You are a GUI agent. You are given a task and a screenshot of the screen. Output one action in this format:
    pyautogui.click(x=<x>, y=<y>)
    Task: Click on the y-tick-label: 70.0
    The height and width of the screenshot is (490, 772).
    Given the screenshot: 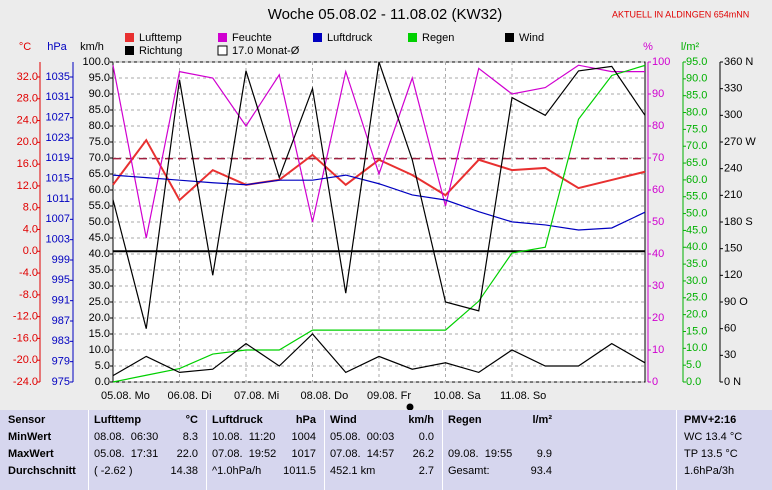 What is the action you would take?
    pyautogui.click(x=99, y=158)
    